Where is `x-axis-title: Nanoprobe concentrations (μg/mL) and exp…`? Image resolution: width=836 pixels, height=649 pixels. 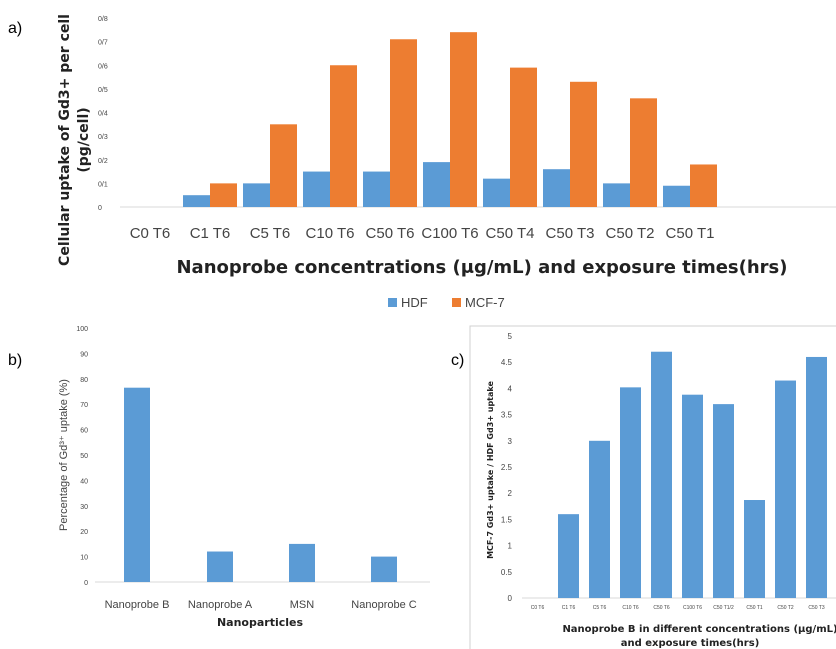
x-axis-title: Nanoprobe concentrations (μg/mL) and exp… is located at coordinates (481, 267).